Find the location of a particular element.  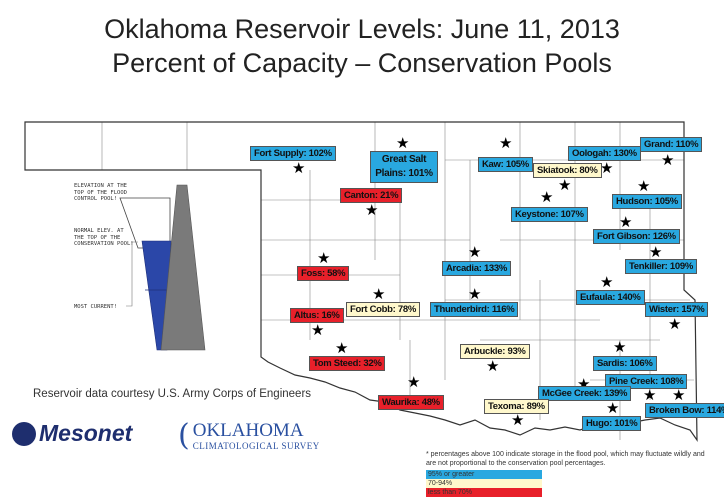

title-line-2: Percent of Capacity – Conservation Pools is located at coordinates (362, 63).